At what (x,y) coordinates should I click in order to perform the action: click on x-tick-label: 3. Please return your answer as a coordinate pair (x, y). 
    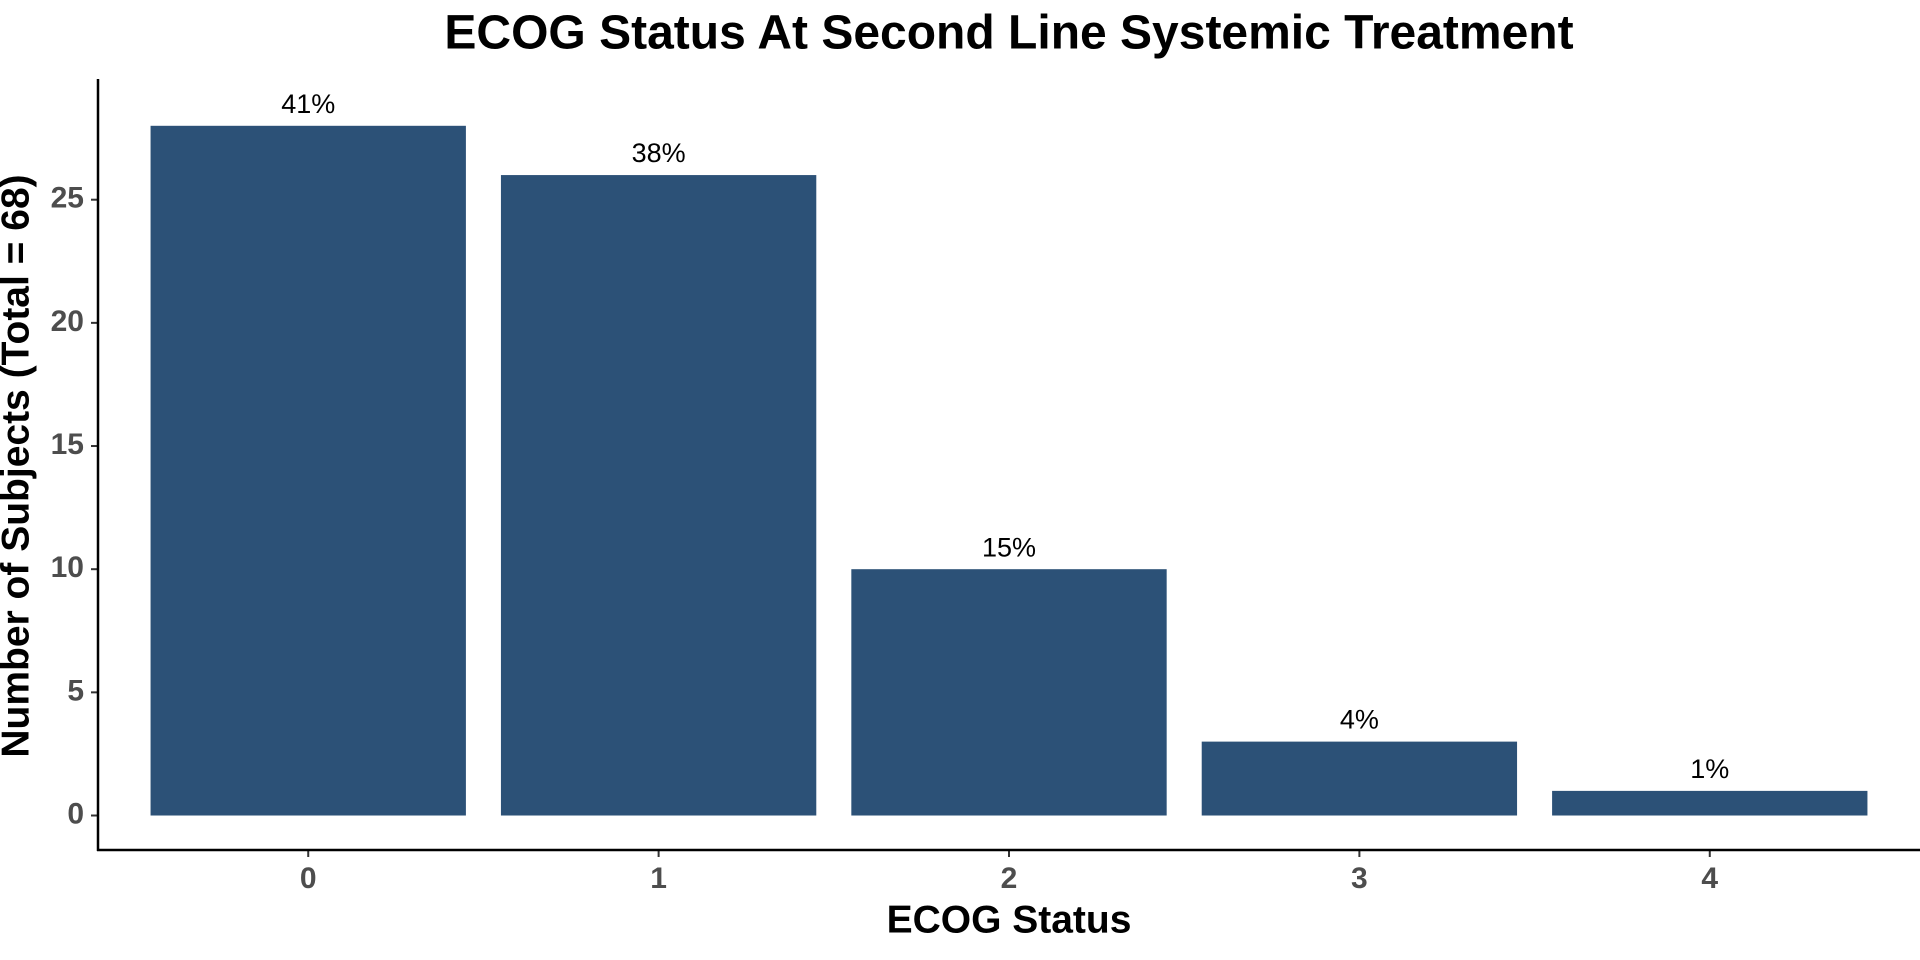
    Looking at the image, I should click on (1359, 878).